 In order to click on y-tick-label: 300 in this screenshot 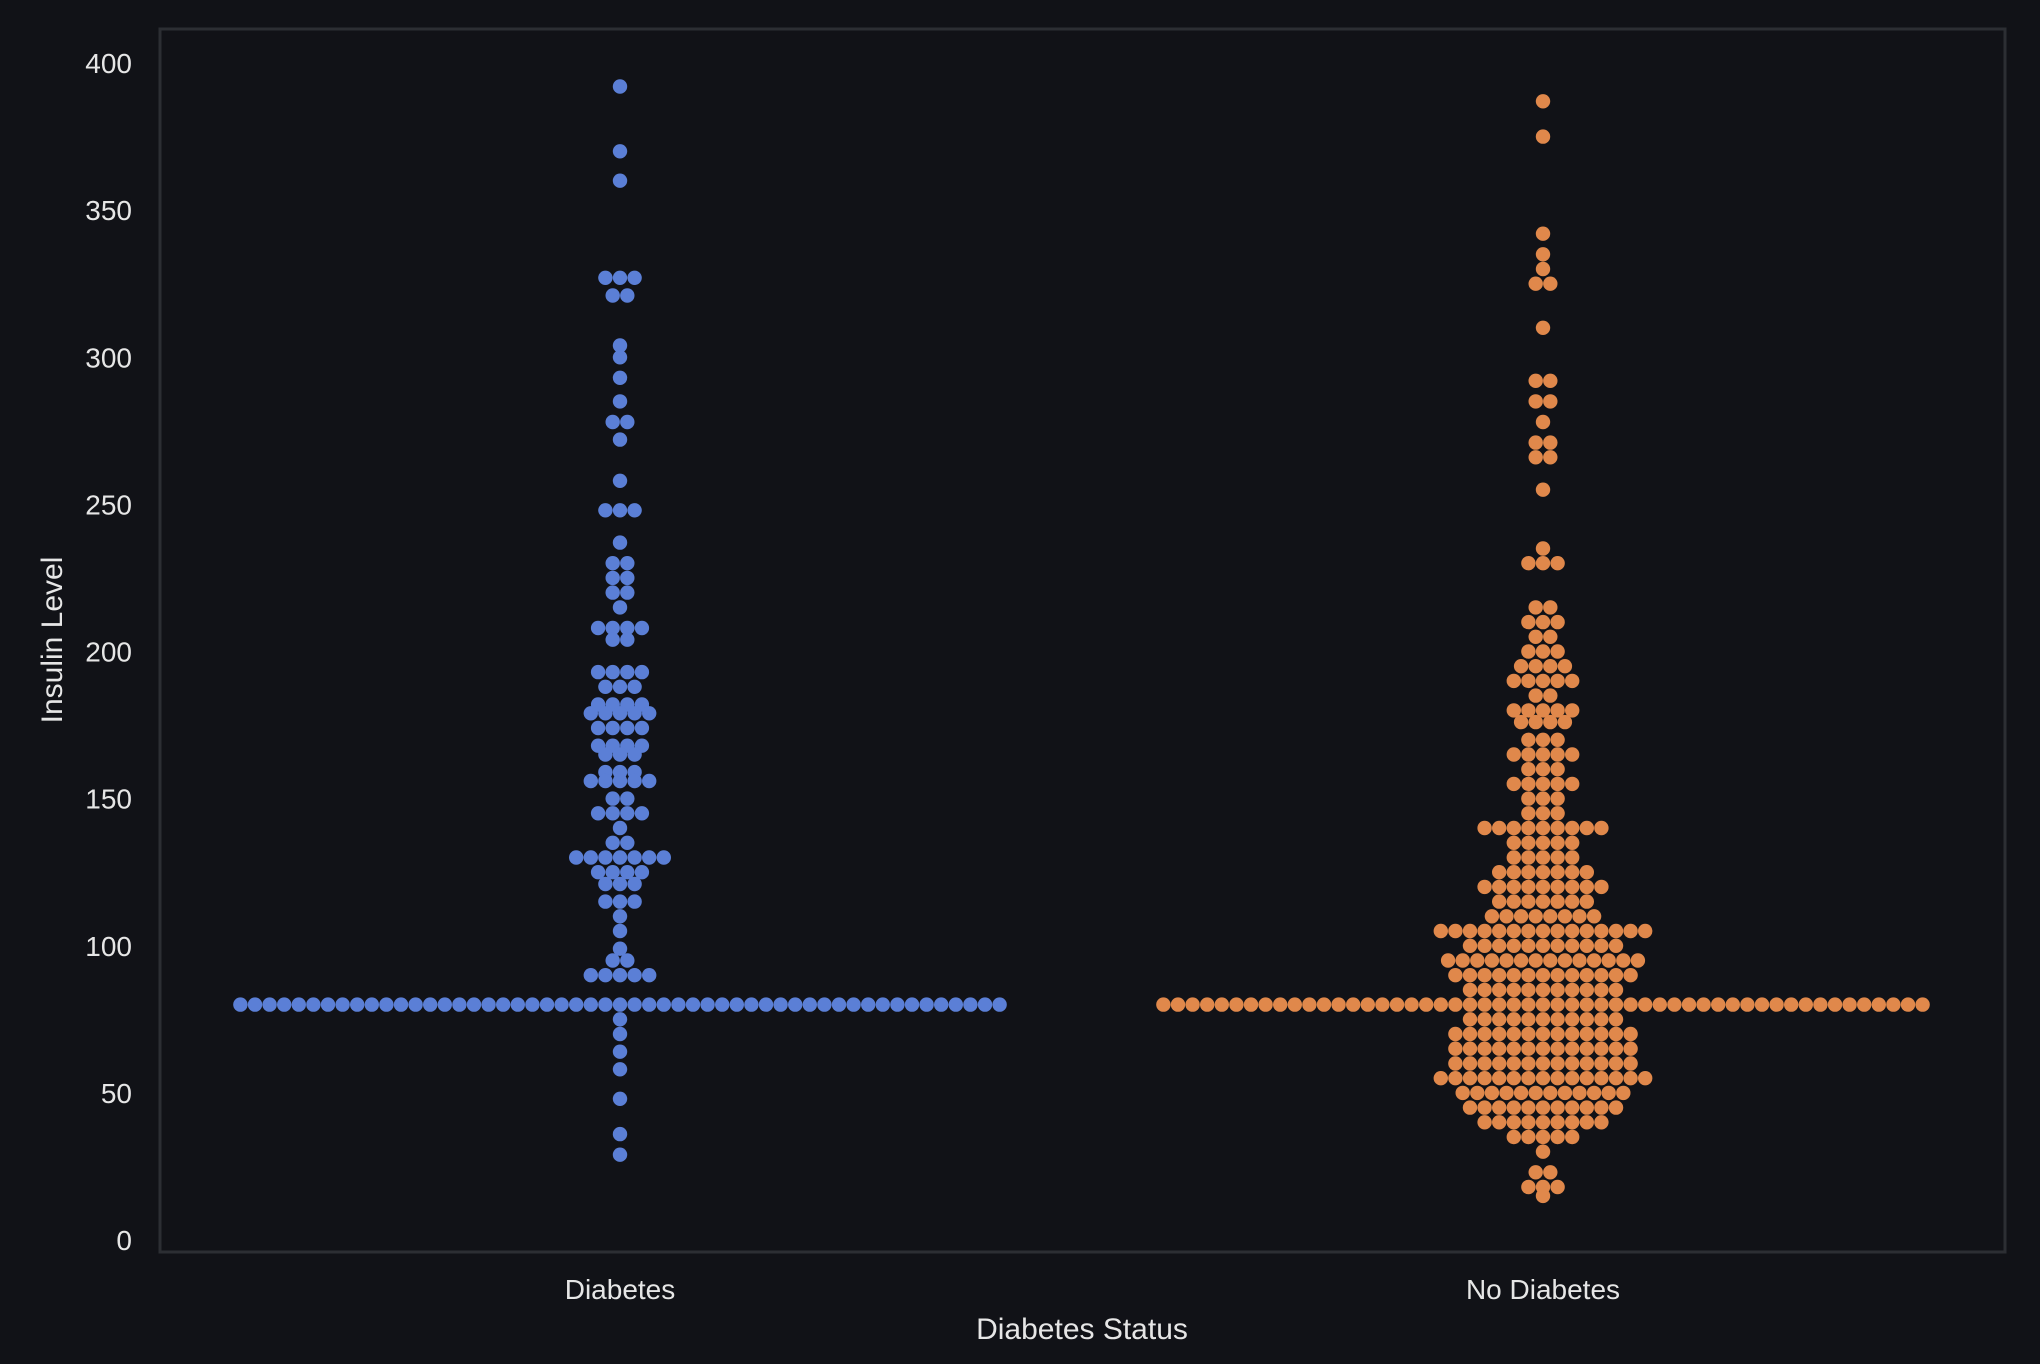, I will do `click(108, 357)`.